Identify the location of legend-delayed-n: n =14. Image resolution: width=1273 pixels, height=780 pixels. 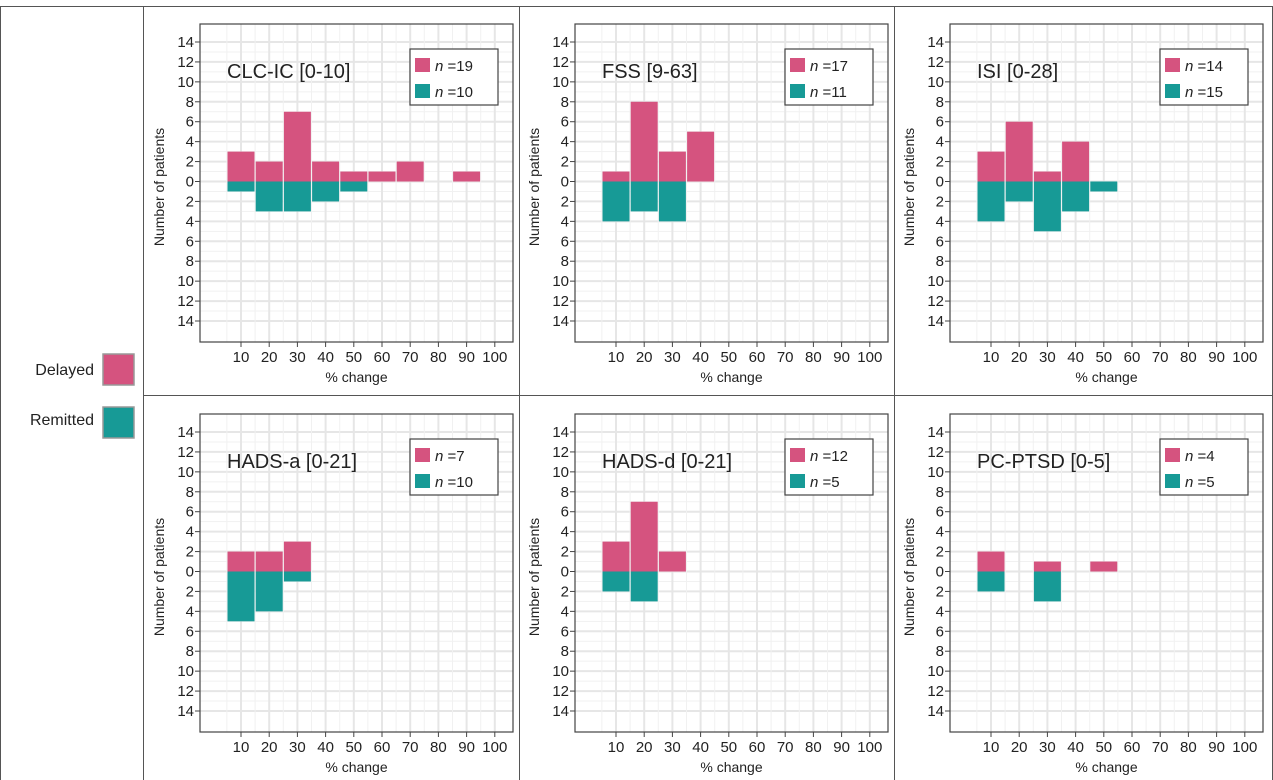
(1204, 66).